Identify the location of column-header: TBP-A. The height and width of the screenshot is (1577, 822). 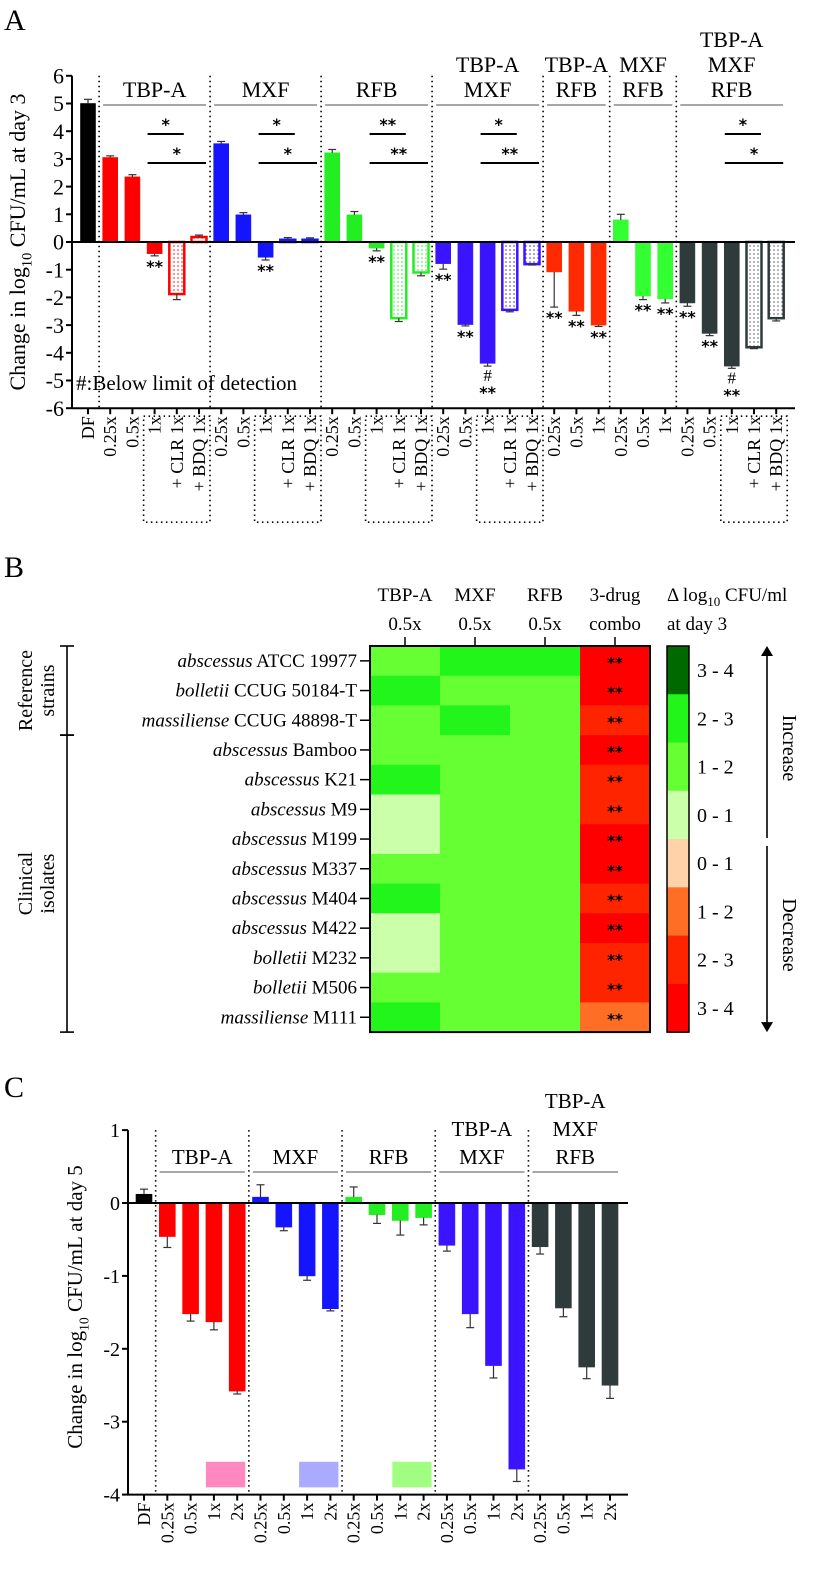
(405, 595).